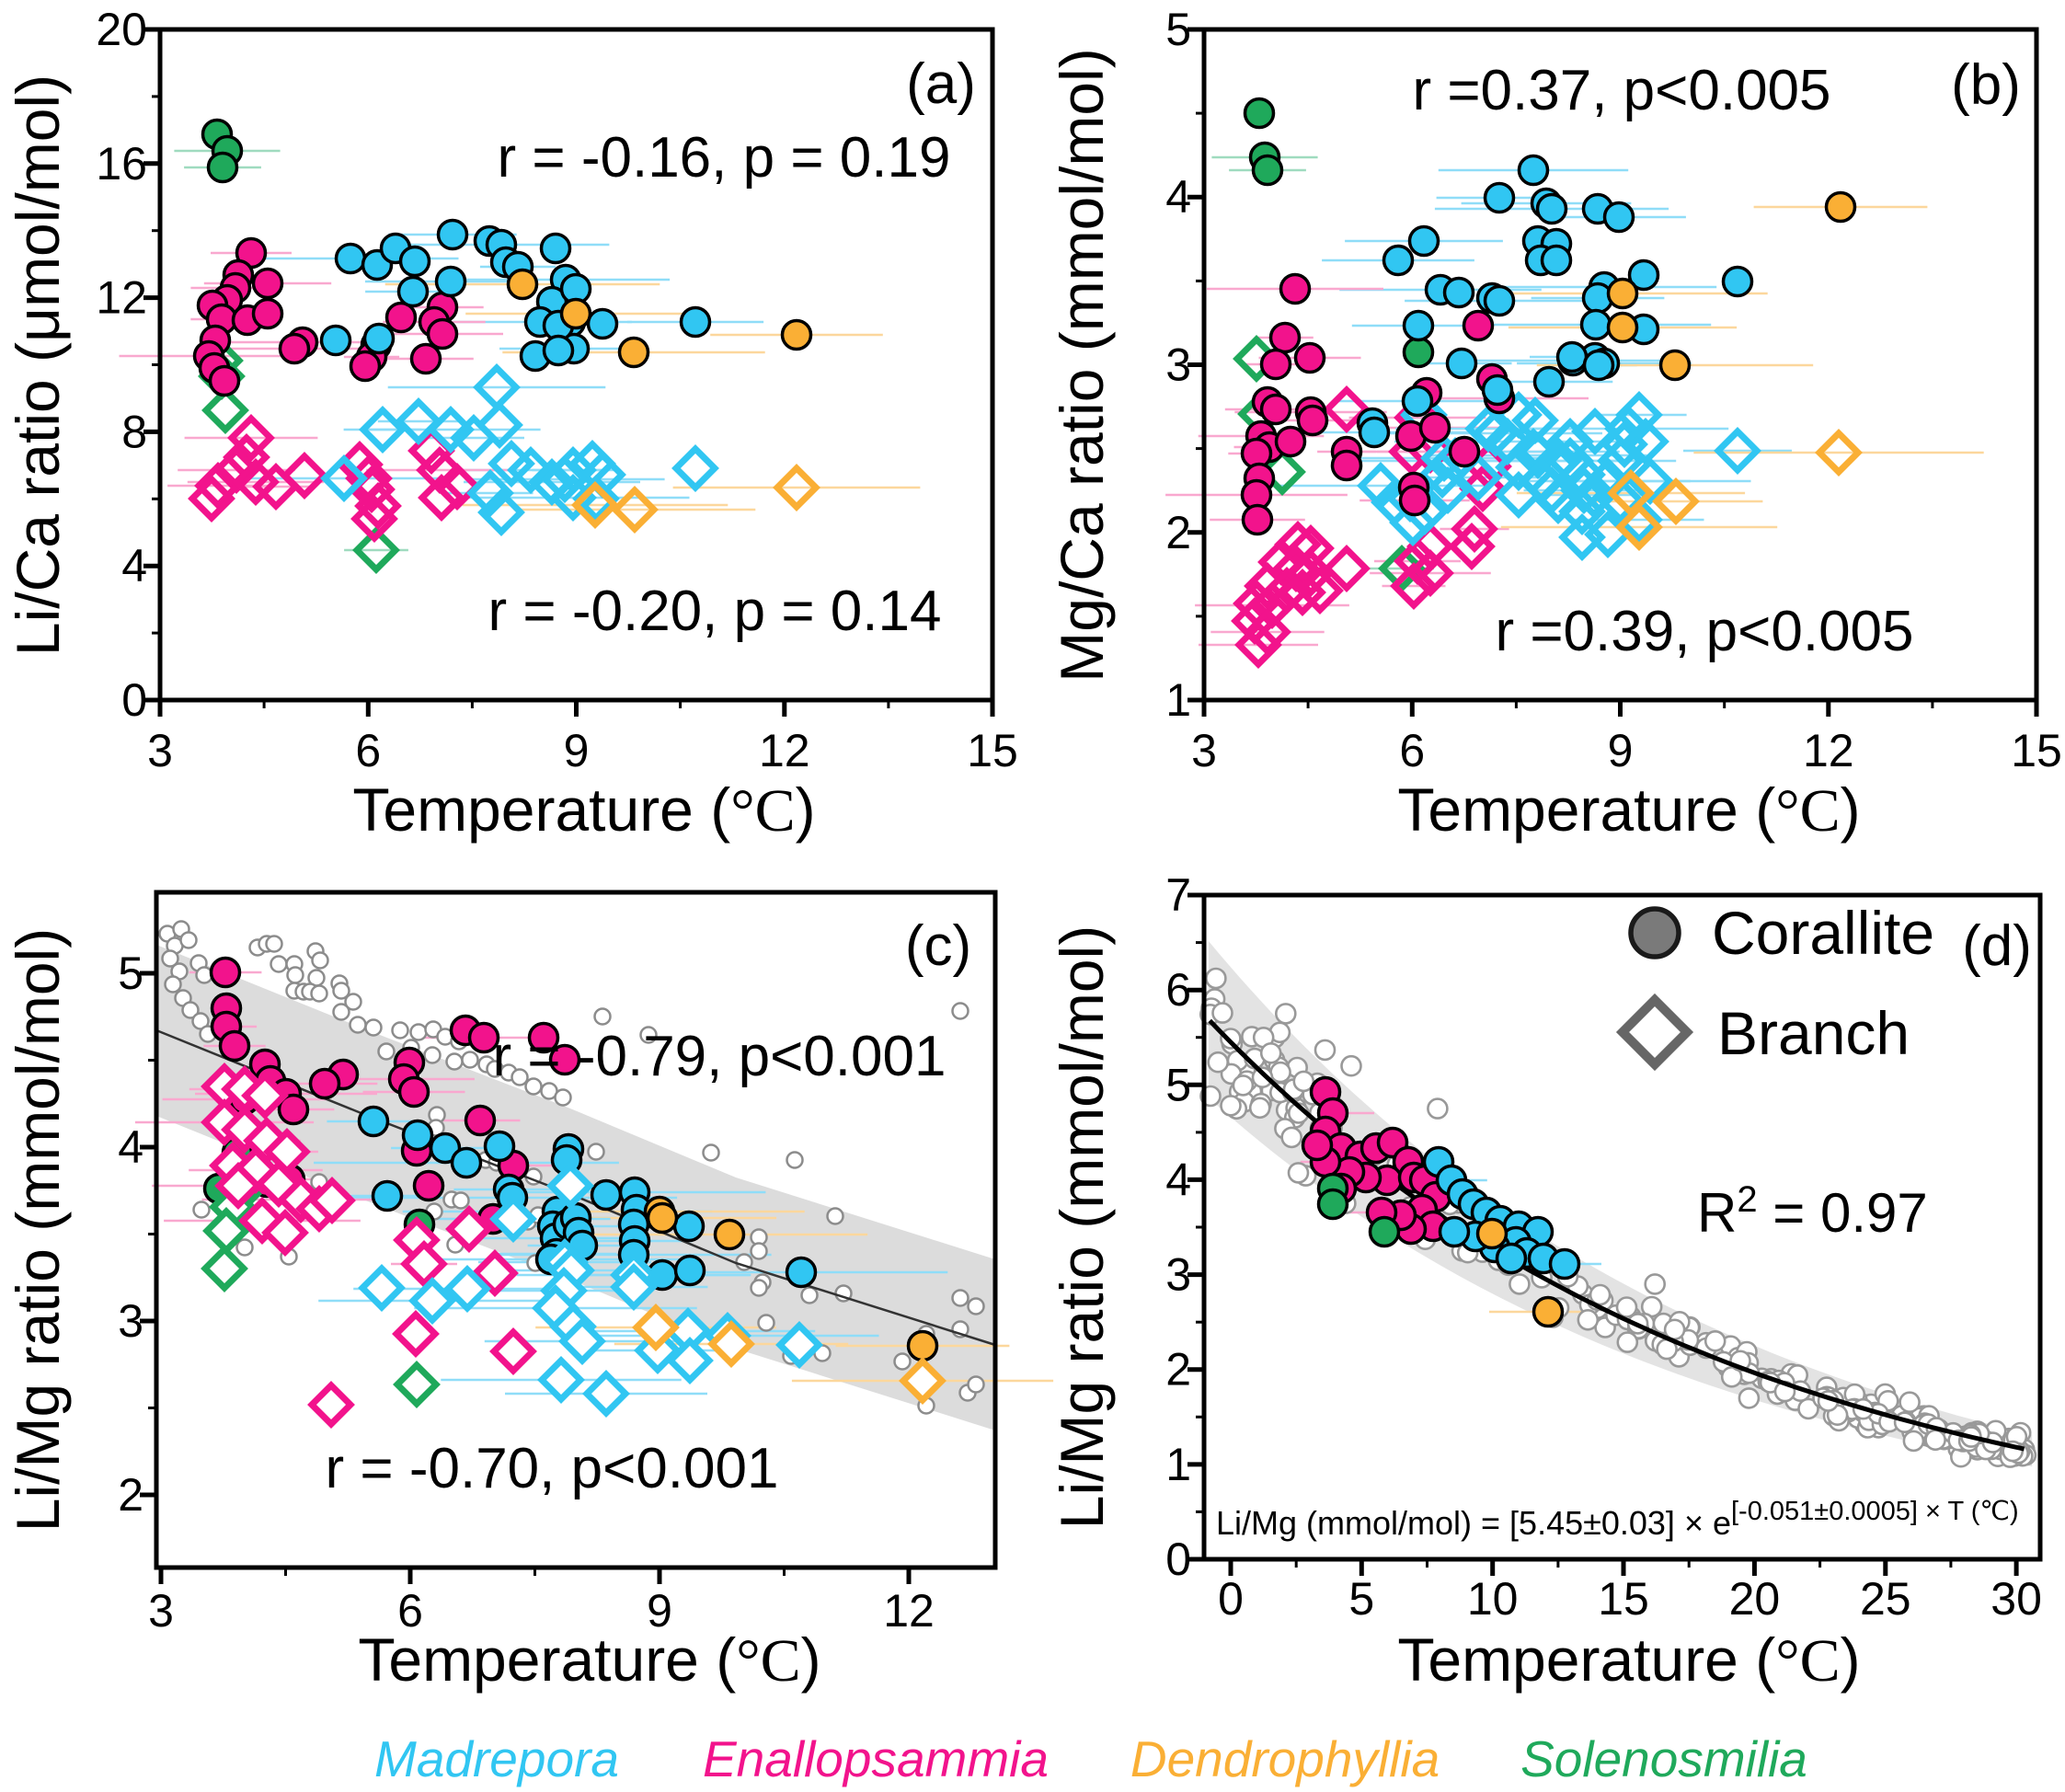 This screenshot has width=2065, height=1792. I want to click on svg-text: (a), so click(941, 84).